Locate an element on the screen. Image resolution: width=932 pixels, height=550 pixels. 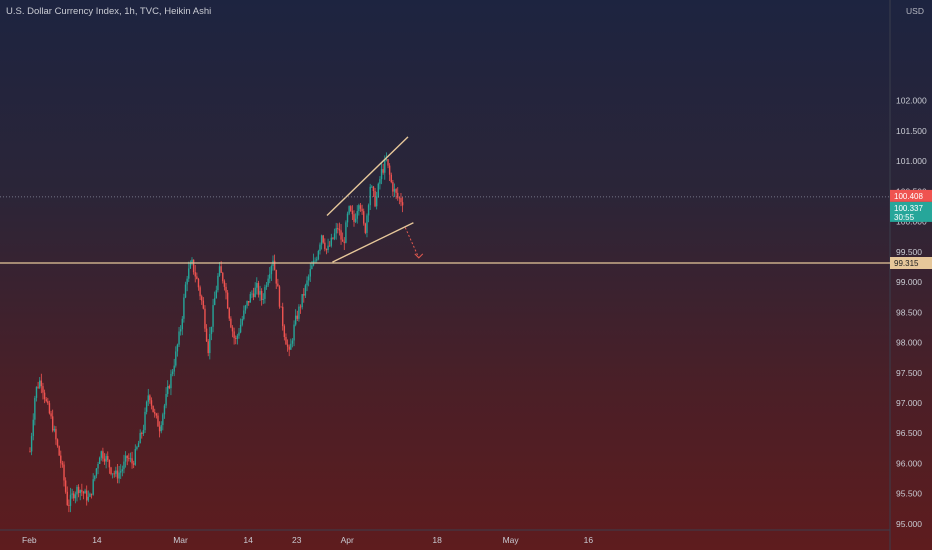
x-tick-label: 23 is located at coordinates (297, 540).